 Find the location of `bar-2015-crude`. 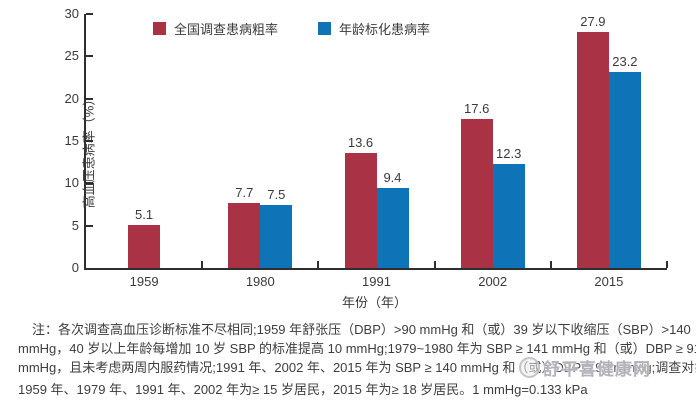

bar-2015-crude is located at coordinates (592, 149).